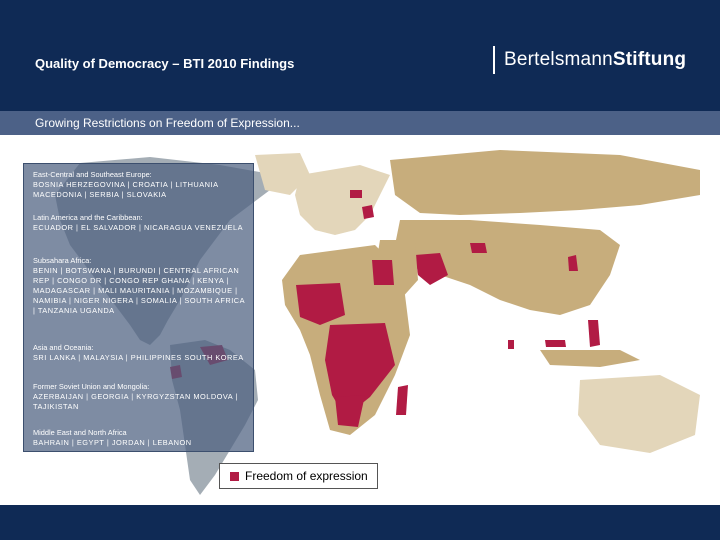 This screenshot has height=540, width=720. I want to click on iran-region, so click(431, 269).